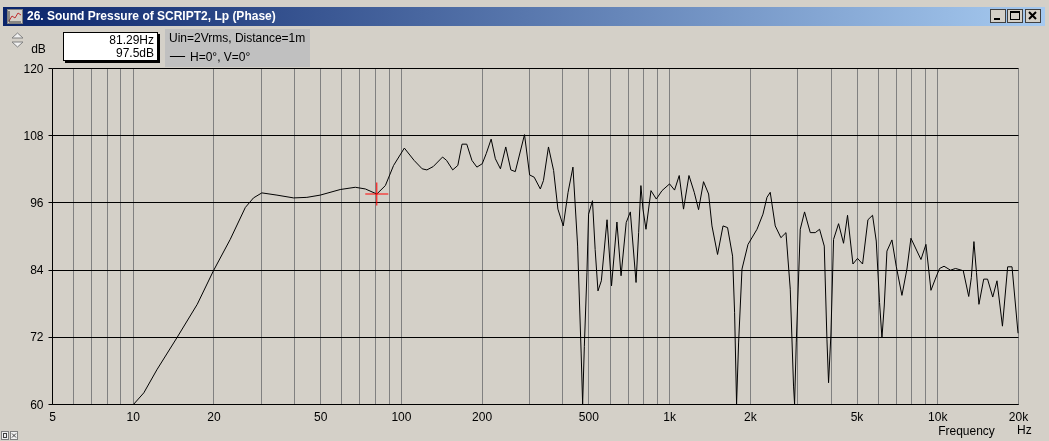  Describe the element at coordinates (53, 416) in the screenshot. I see `x-tick-label: 5` at that location.